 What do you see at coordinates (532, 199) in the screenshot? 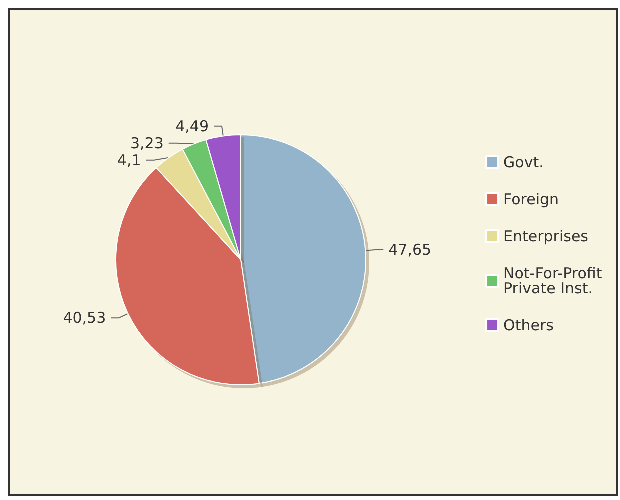
I see `legend-label: Foreign` at bounding box center [532, 199].